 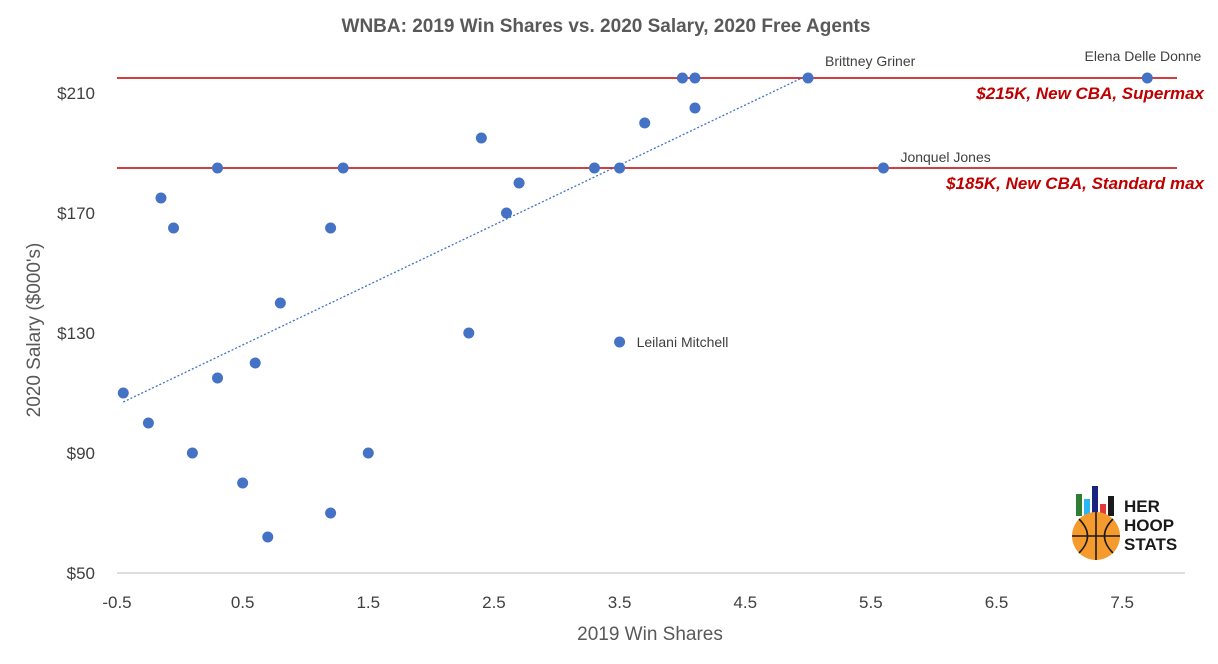 I want to click on x-tick-label: 3.5, so click(x=620, y=602).